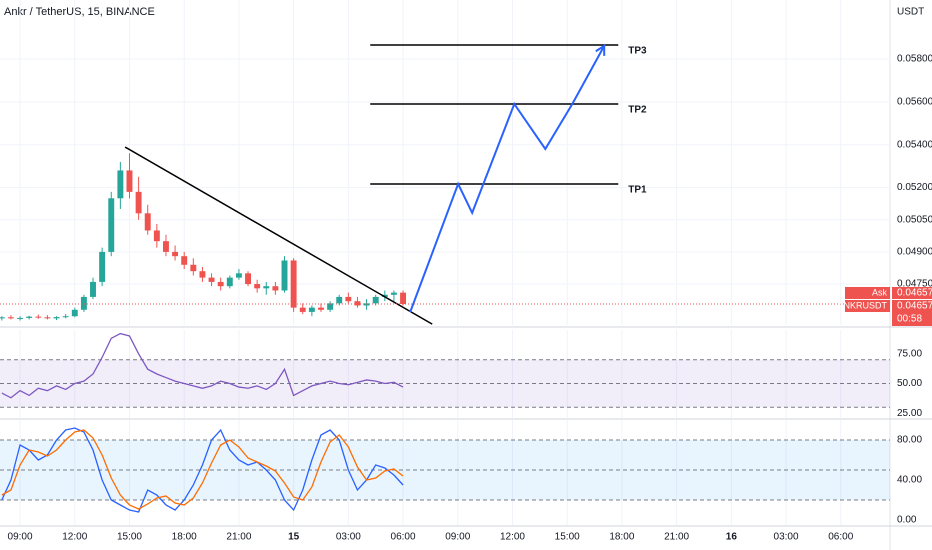  Describe the element at coordinates (637, 110) in the screenshot. I see `target-label: TP2` at that location.